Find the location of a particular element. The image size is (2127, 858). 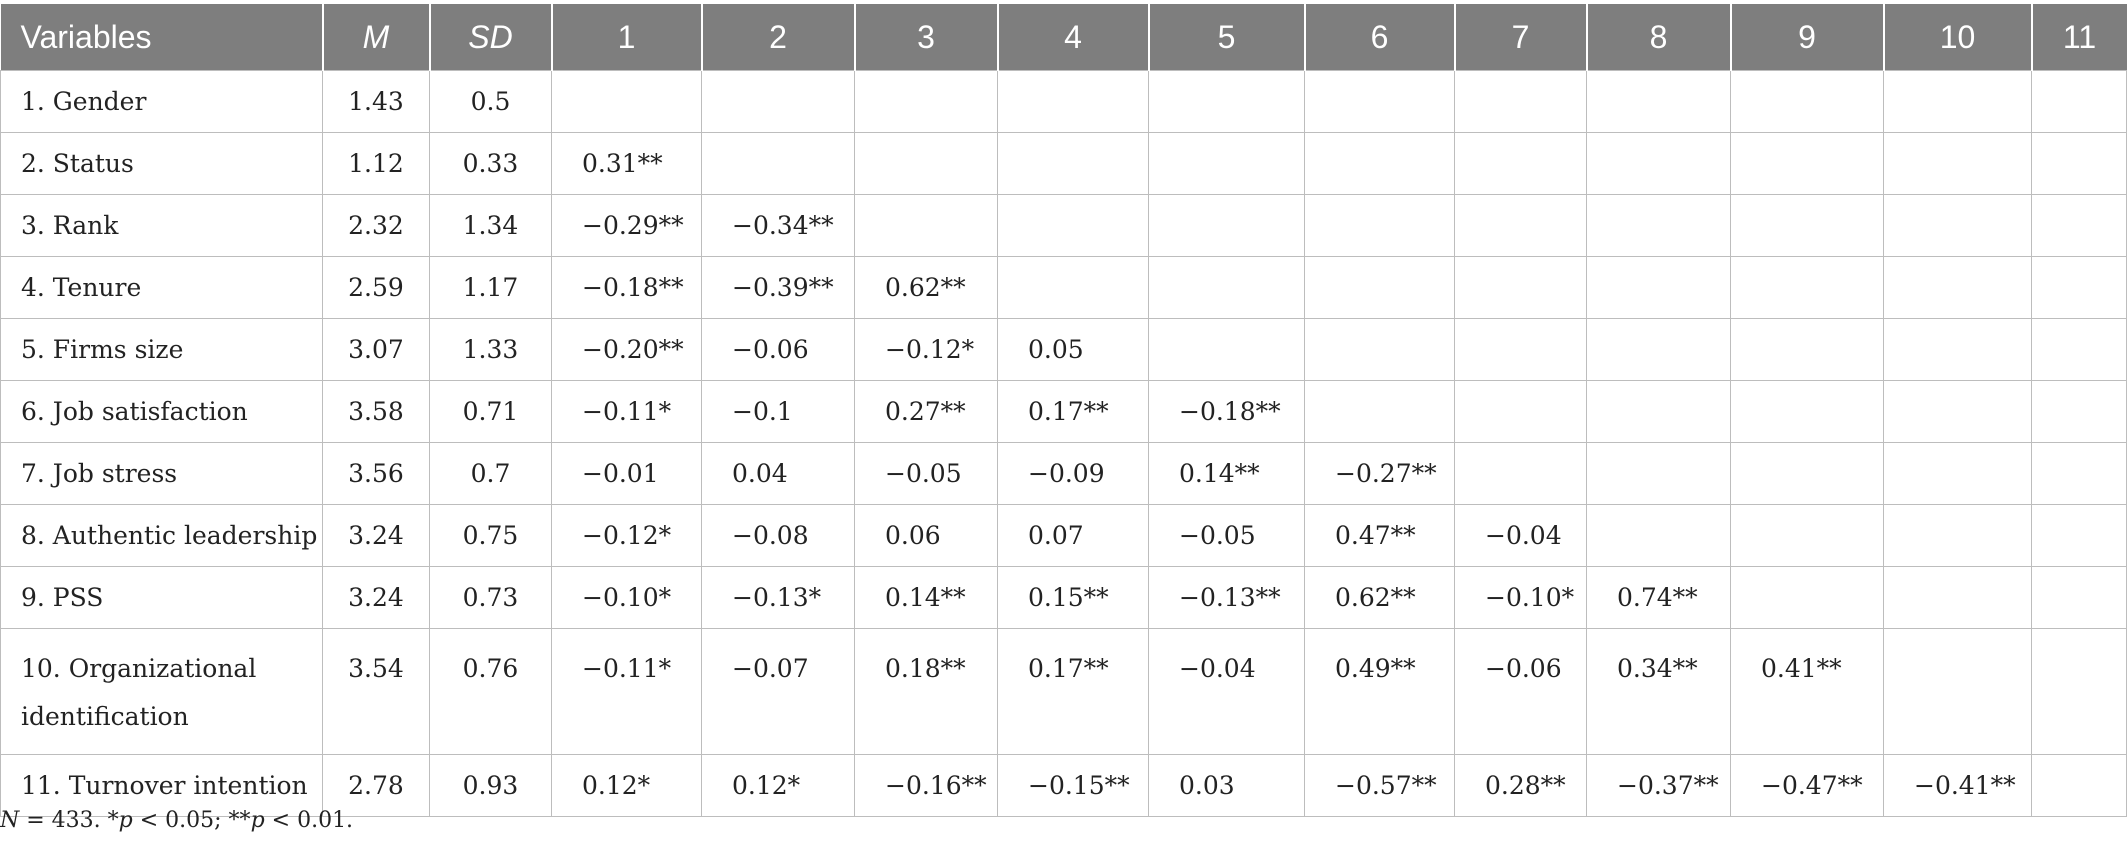

correlation-cell: 0.04 is located at coordinates (778, 473).